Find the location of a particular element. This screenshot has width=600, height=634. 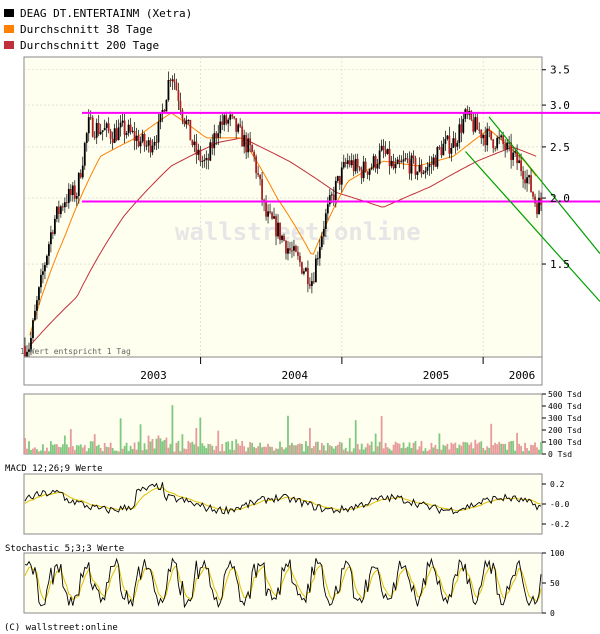

x-axis-band is located at coordinates (283, 371).